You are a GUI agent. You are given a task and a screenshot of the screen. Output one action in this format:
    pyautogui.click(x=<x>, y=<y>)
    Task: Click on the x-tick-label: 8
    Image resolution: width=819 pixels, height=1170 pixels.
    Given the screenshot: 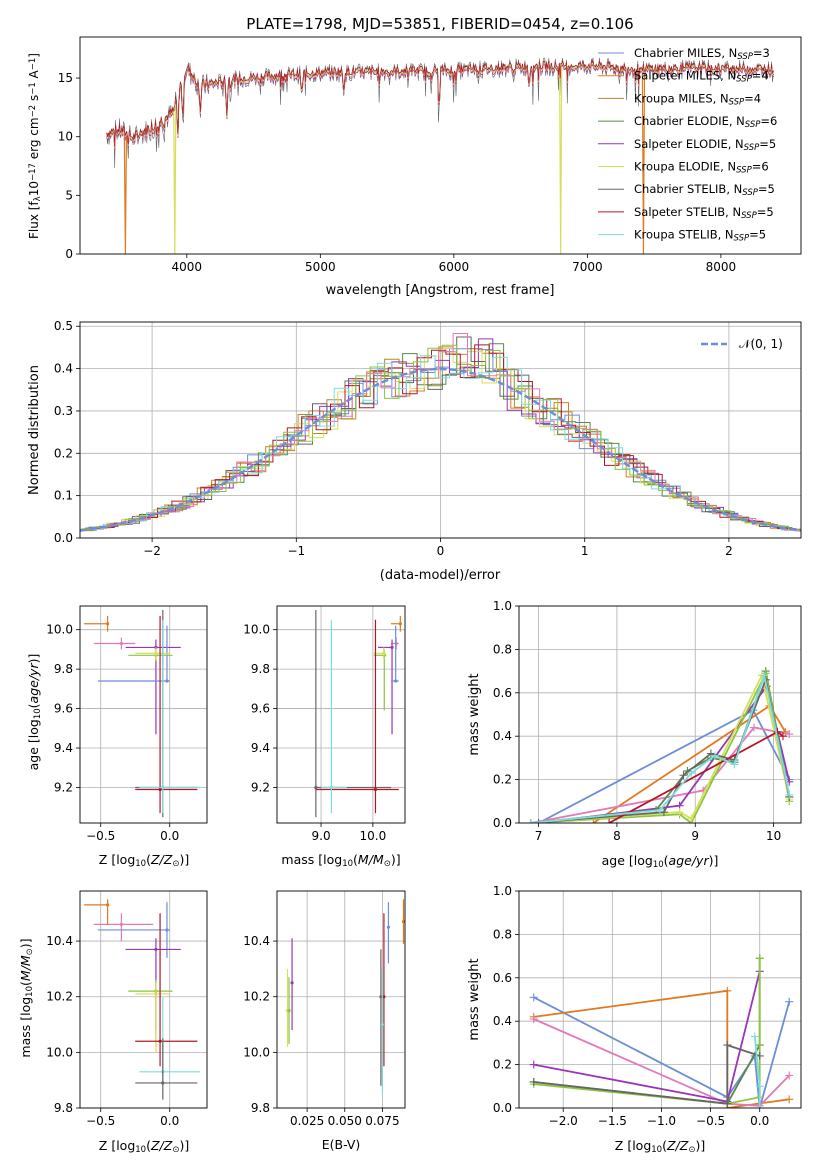 What is the action you would take?
    pyautogui.click(x=617, y=836)
    